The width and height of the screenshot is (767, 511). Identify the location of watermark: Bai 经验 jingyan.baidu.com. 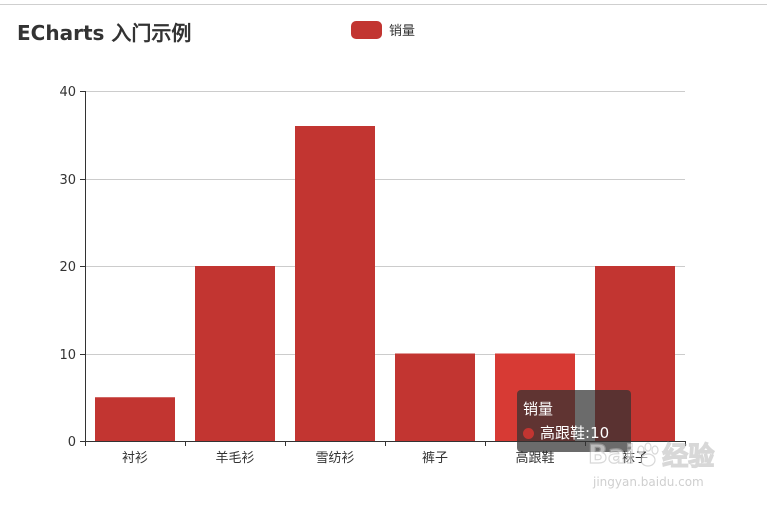
(657, 458).